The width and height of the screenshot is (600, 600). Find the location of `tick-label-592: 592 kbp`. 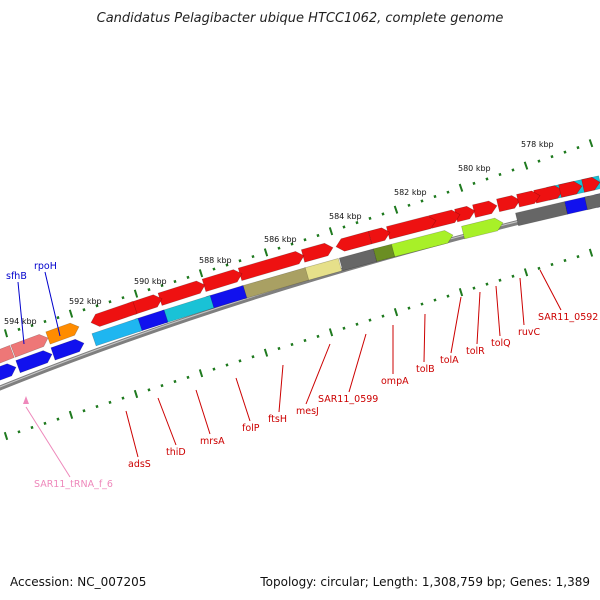

tick-label-592: 592 kbp is located at coordinates (85, 301).